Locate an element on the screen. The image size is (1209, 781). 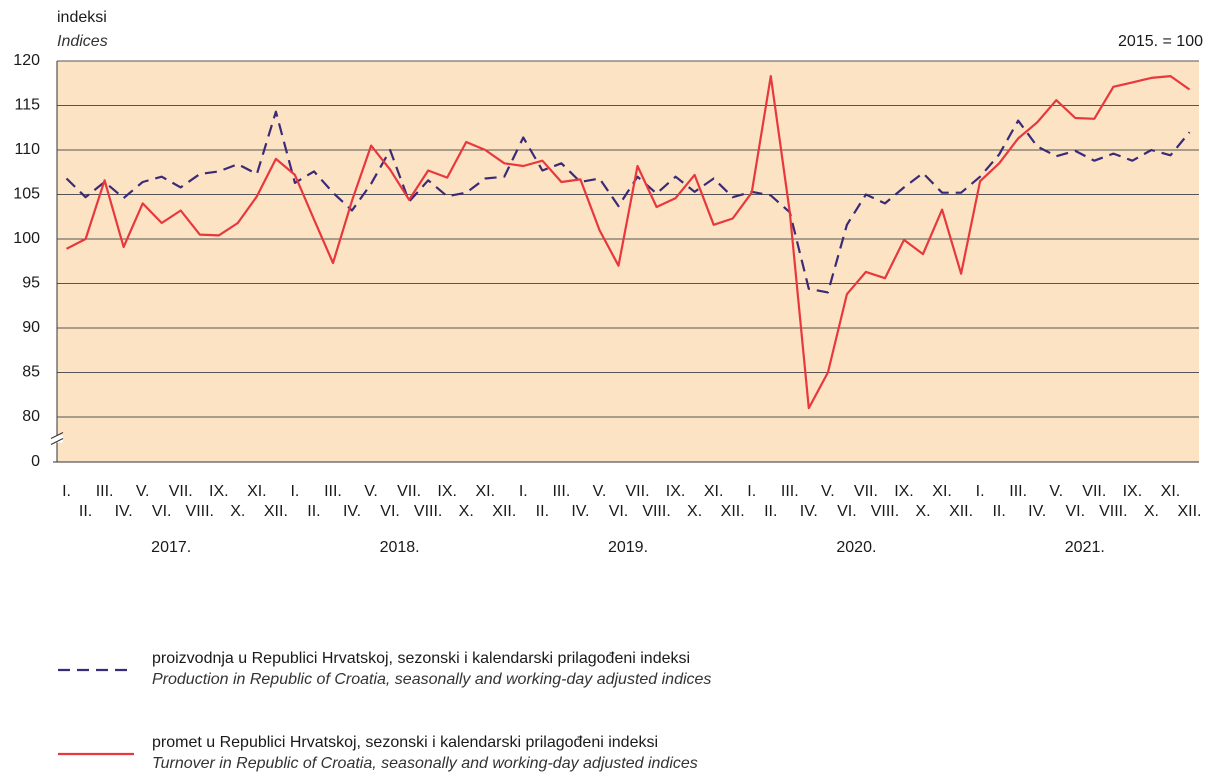
y-axis-label: indeksi is located at coordinates (82, 17).